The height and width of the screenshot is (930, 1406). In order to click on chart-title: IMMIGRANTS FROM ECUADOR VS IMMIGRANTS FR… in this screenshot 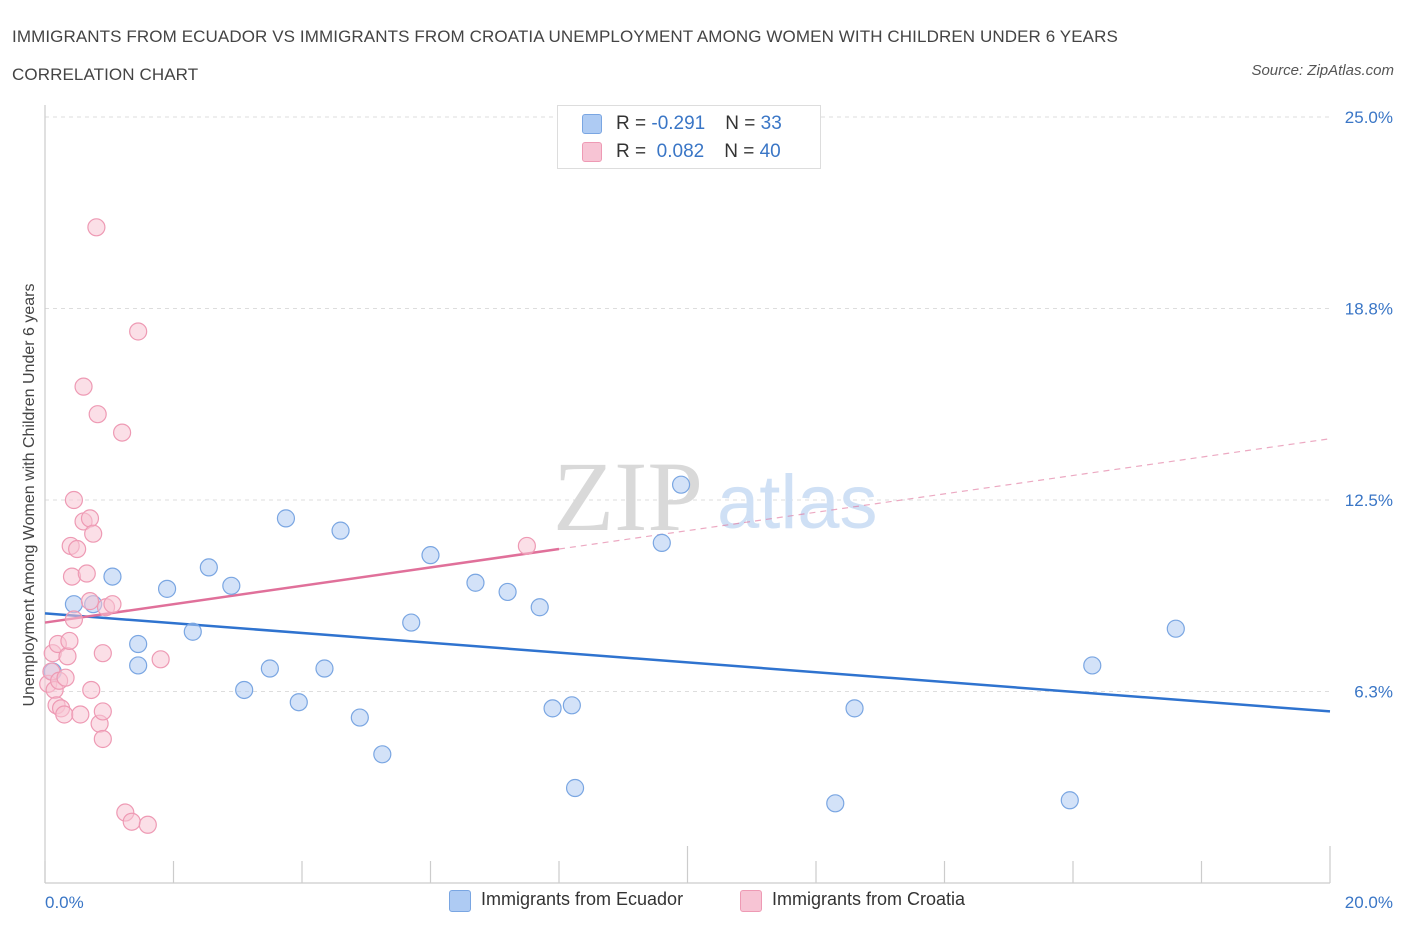, I will do `click(565, 55)`.